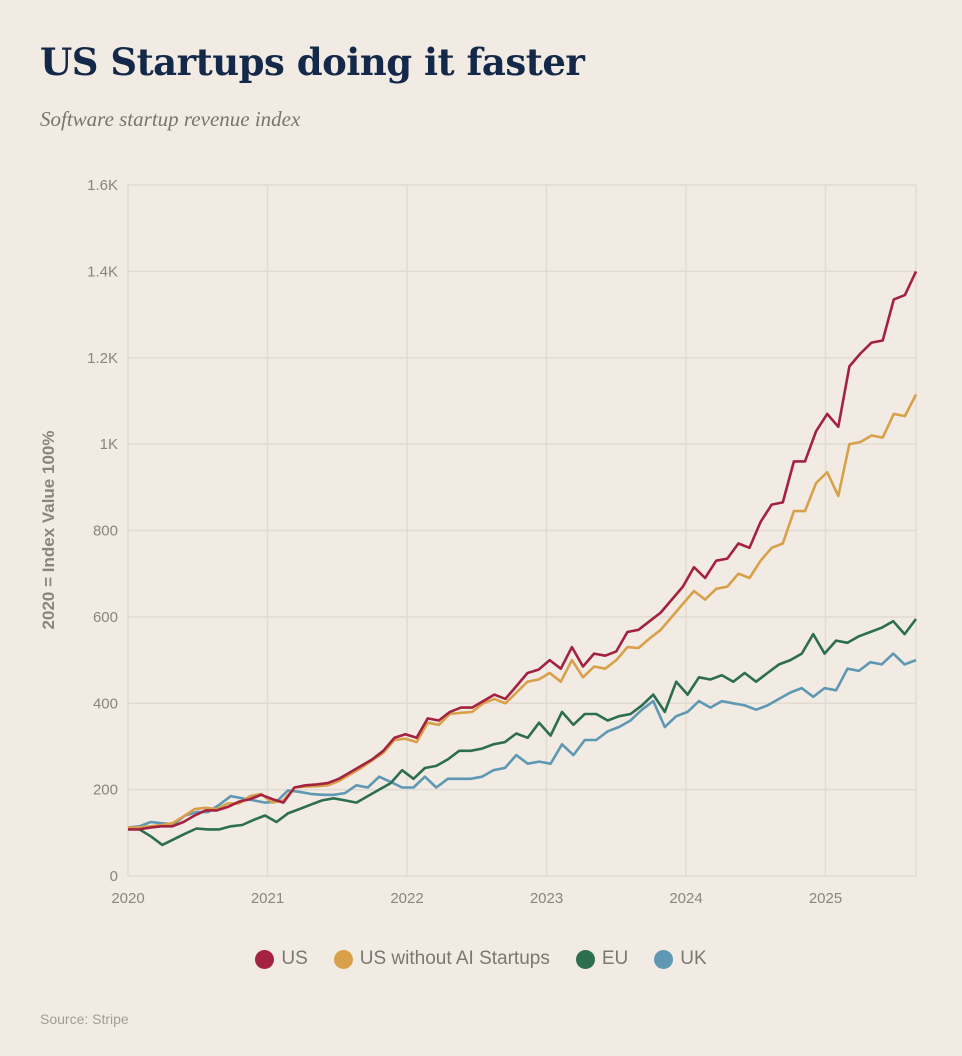 The width and height of the screenshot is (962, 1056). I want to click on y-tick-label: 800, so click(105, 531).